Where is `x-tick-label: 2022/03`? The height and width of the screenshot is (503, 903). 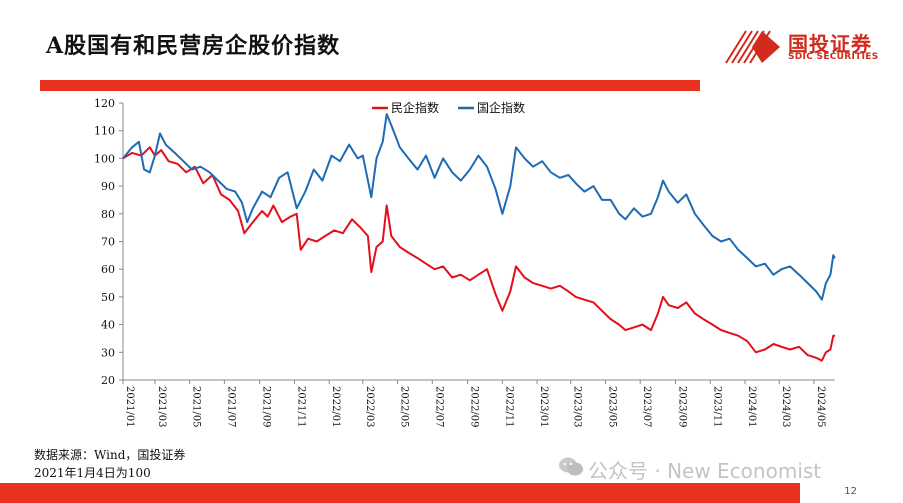
x-tick-label: 2022/03 is located at coordinates (369, 407).